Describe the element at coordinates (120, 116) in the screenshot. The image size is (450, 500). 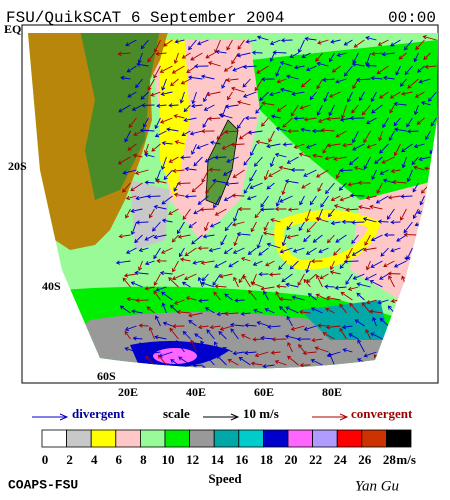
I see `land` at that location.